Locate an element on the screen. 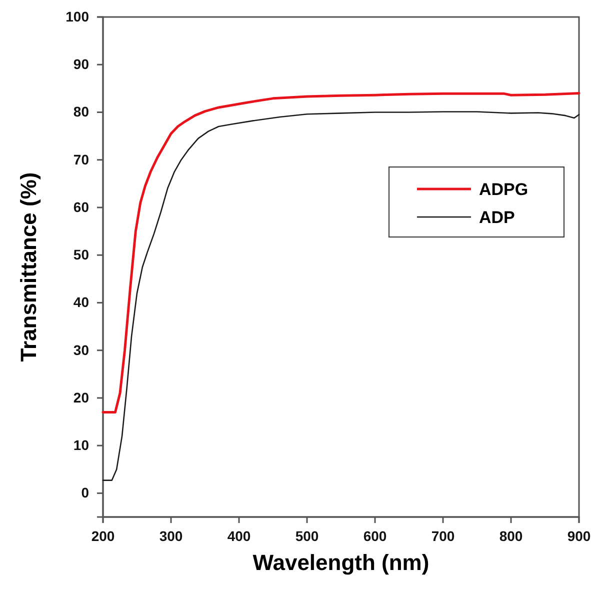 The width and height of the screenshot is (591, 592). x-tick-label: 700 is located at coordinates (443, 536).